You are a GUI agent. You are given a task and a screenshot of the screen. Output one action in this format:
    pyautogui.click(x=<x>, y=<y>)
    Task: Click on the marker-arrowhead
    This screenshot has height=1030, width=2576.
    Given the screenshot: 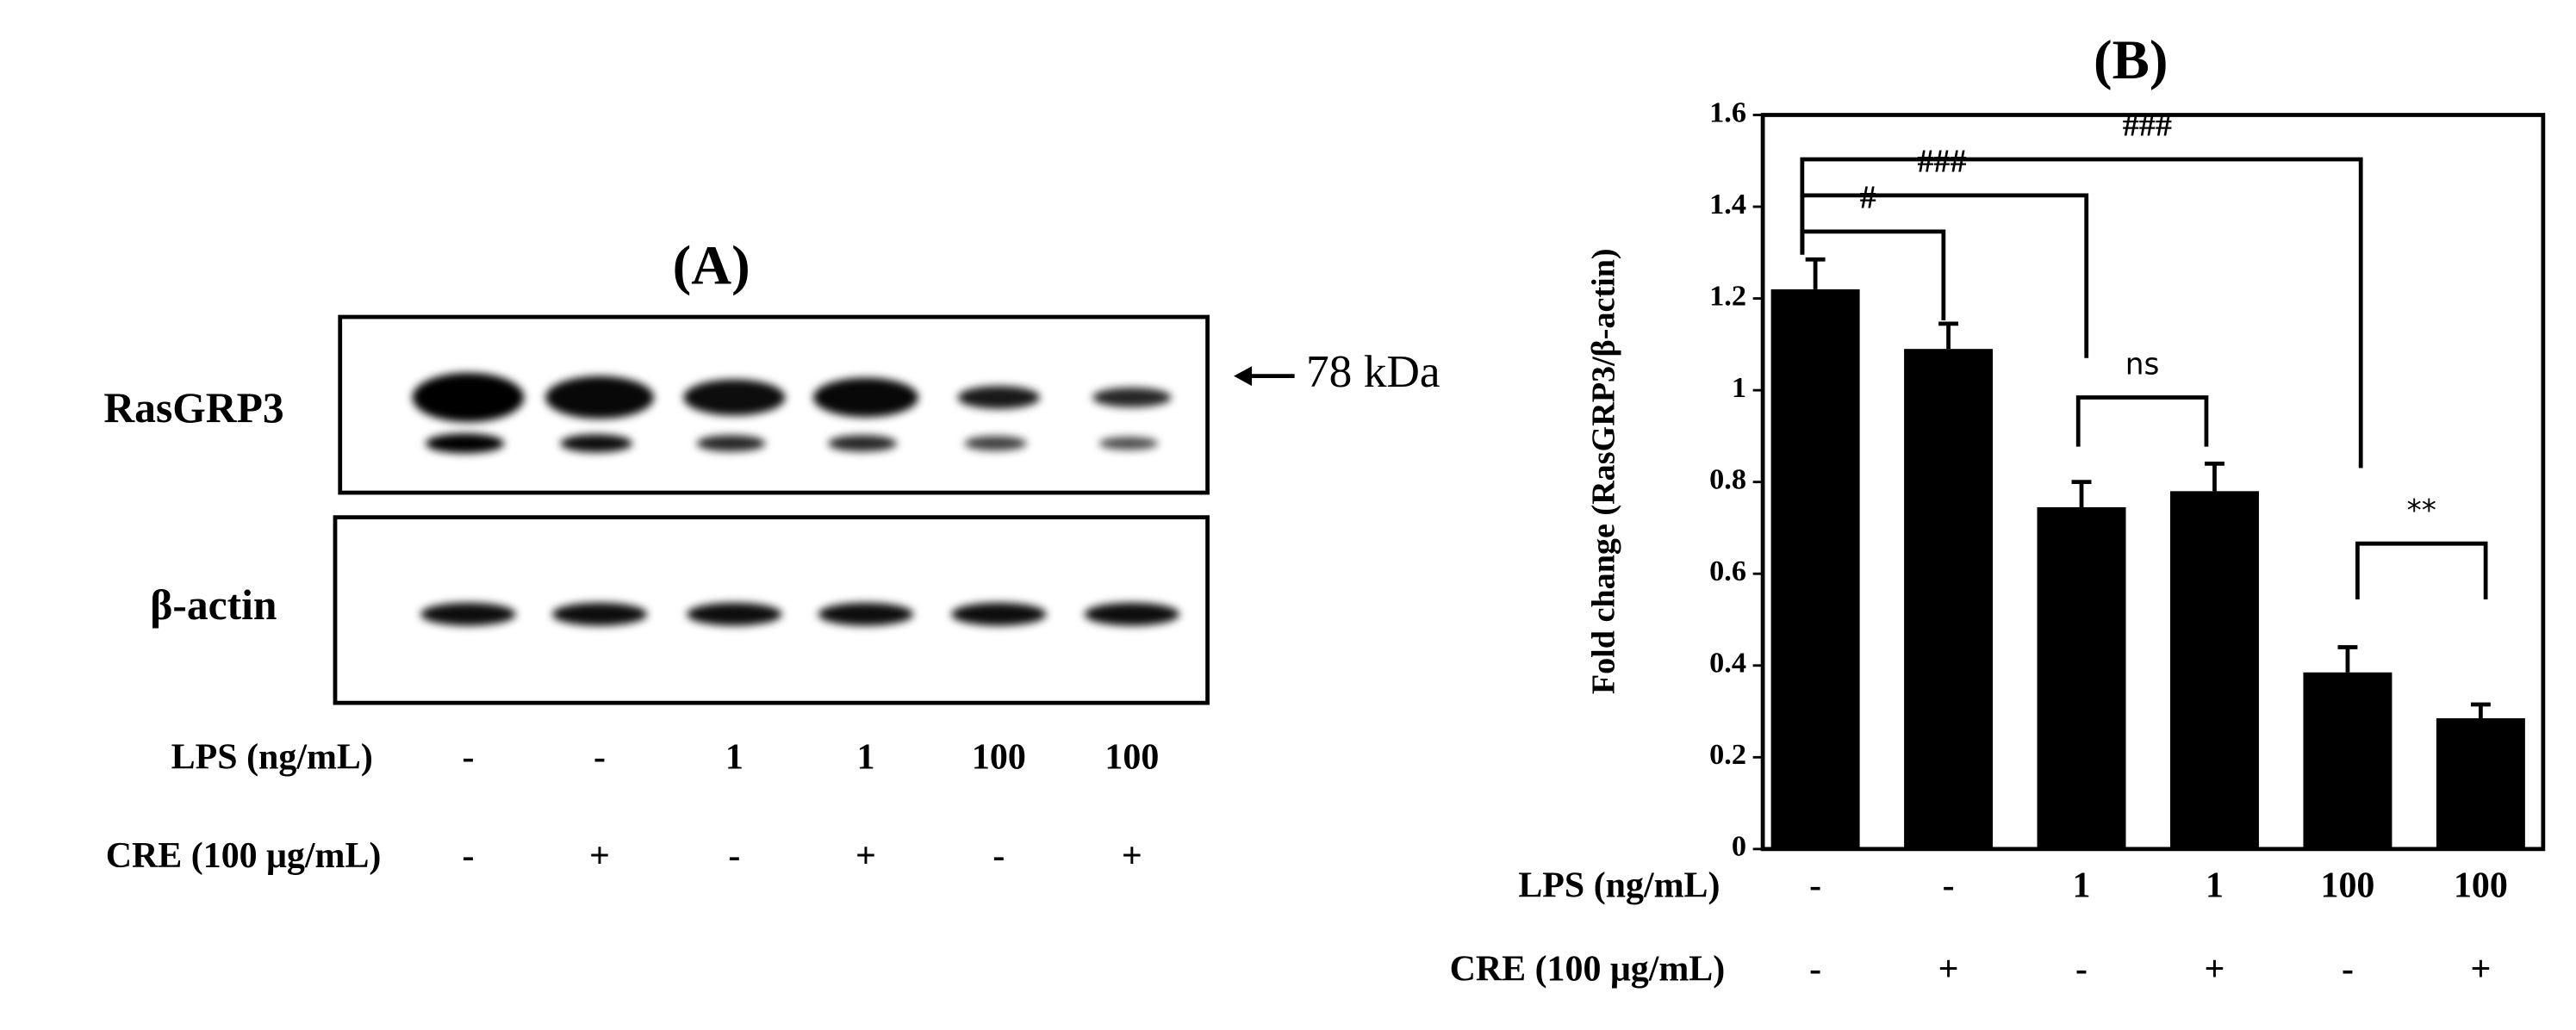 What is the action you would take?
    pyautogui.click(x=1244, y=376)
    